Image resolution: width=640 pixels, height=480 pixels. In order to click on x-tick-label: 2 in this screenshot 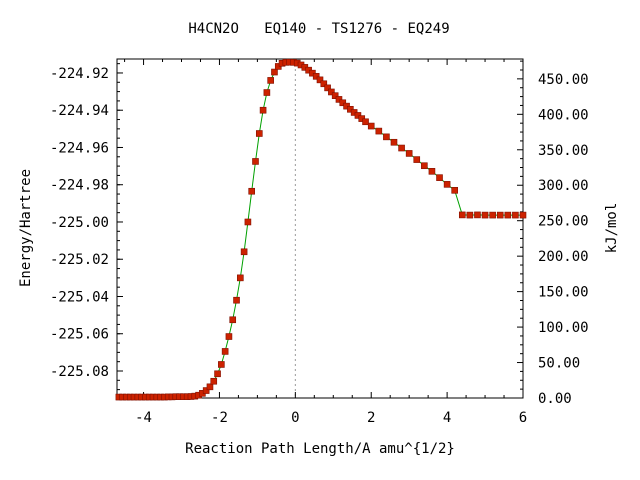, I will do `click(371, 418)`.